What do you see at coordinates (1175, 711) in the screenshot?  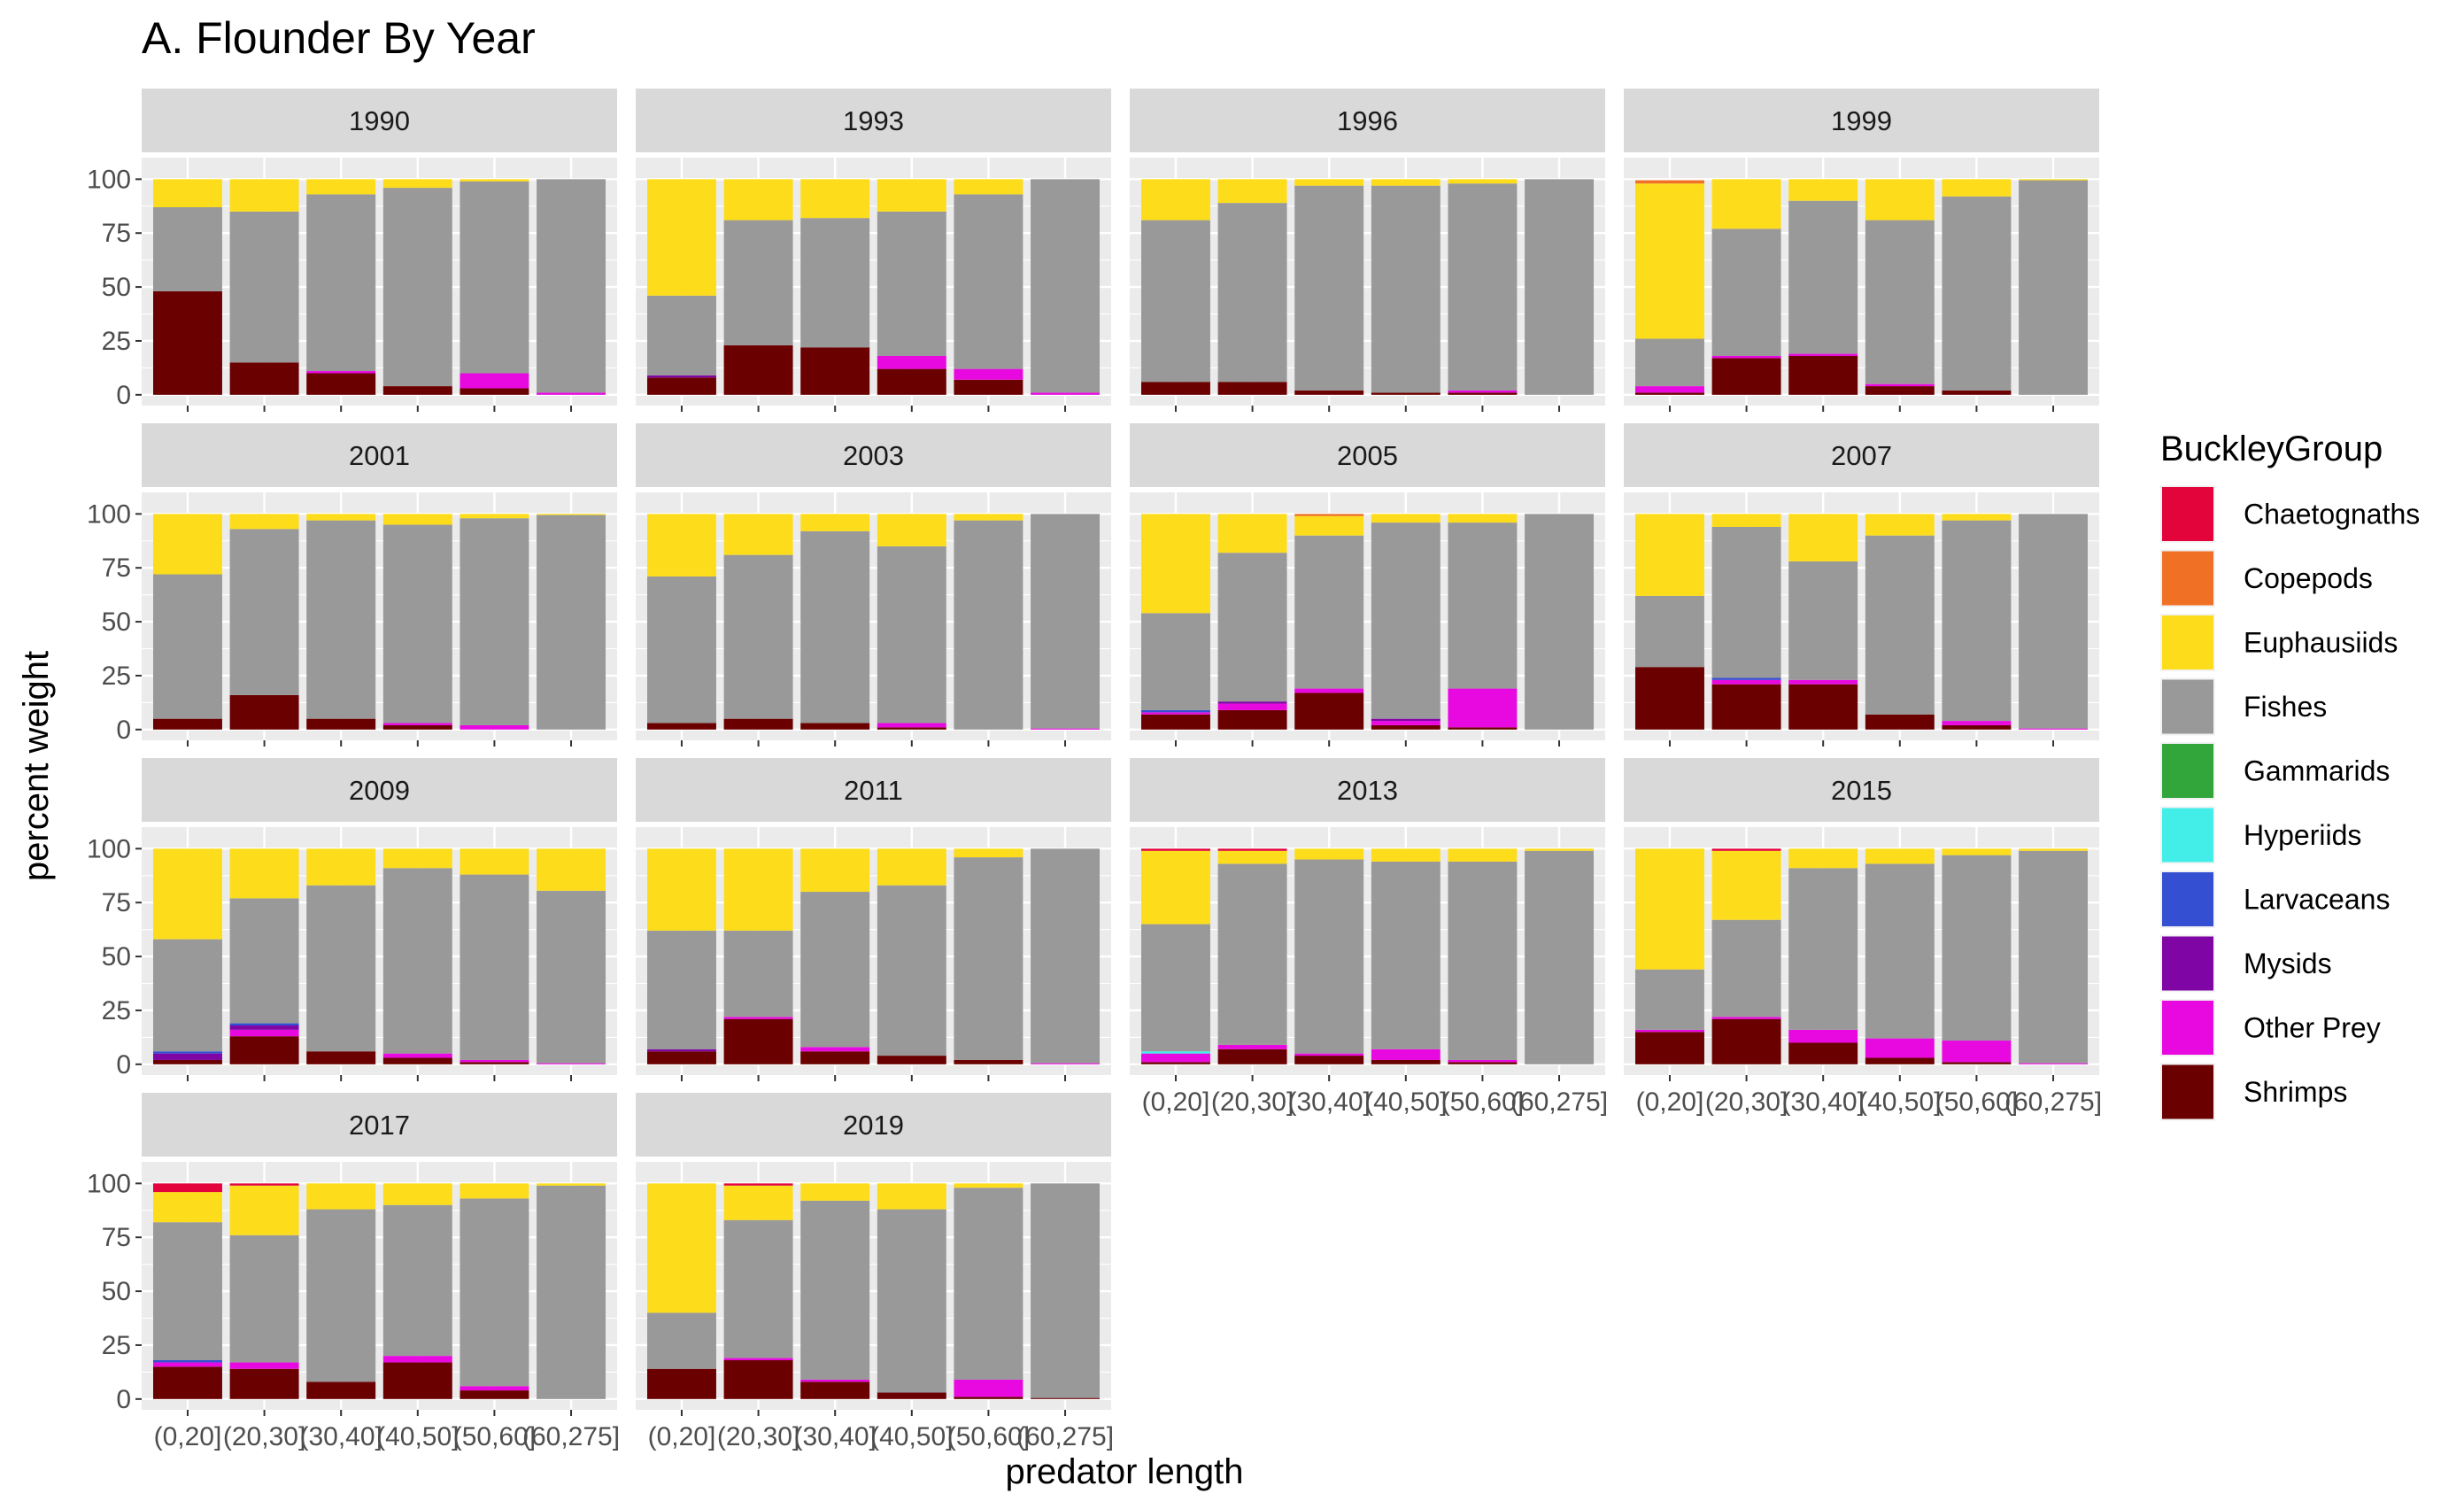 I see `bar-segment-larvaceans` at bounding box center [1175, 711].